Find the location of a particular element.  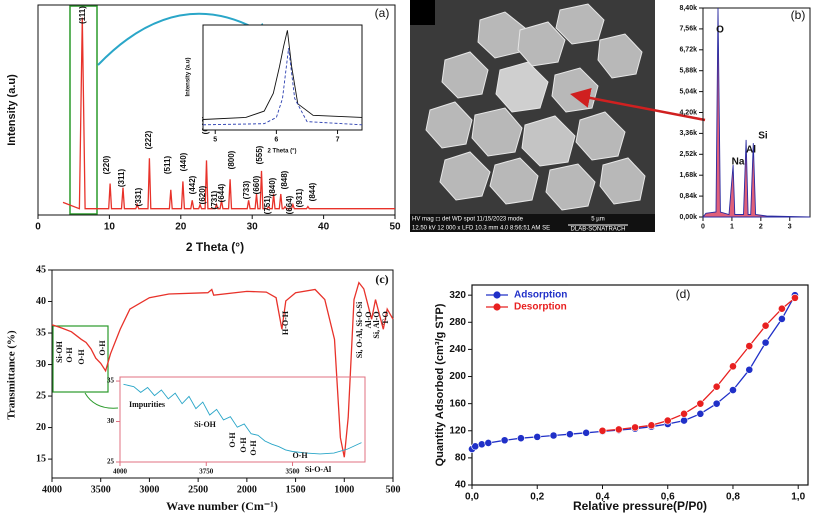

x-tick-label: 1000 is located at coordinates (344, 489).